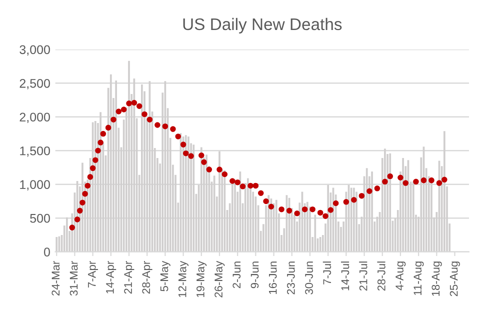 This screenshot has height=309, width=481. I want to click on x-tick-label: 4-Aug, so click(401, 276).